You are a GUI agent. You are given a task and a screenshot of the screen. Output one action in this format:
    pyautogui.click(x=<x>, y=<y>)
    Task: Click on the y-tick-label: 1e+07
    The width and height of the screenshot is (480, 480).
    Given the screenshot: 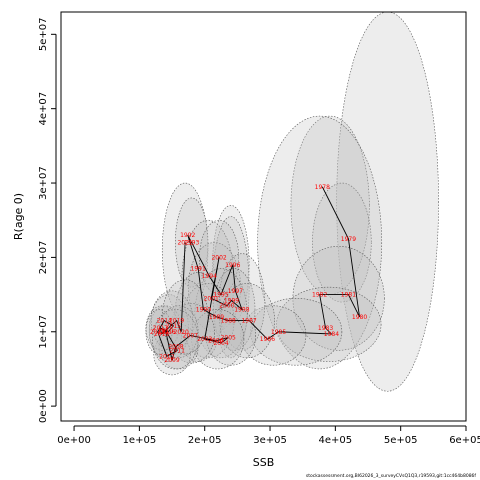 What is the action you would take?
    pyautogui.click(x=43, y=332)
    